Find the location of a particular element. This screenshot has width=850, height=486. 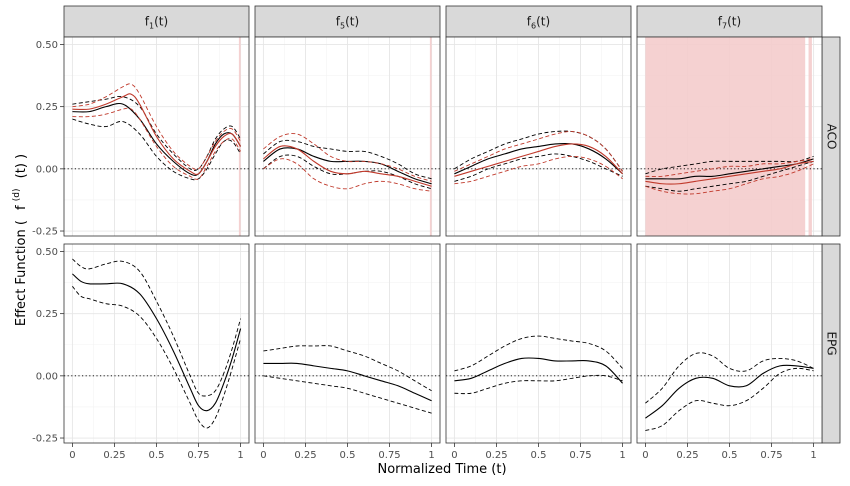

panel-aco-col0 is located at coordinates (156, 136).